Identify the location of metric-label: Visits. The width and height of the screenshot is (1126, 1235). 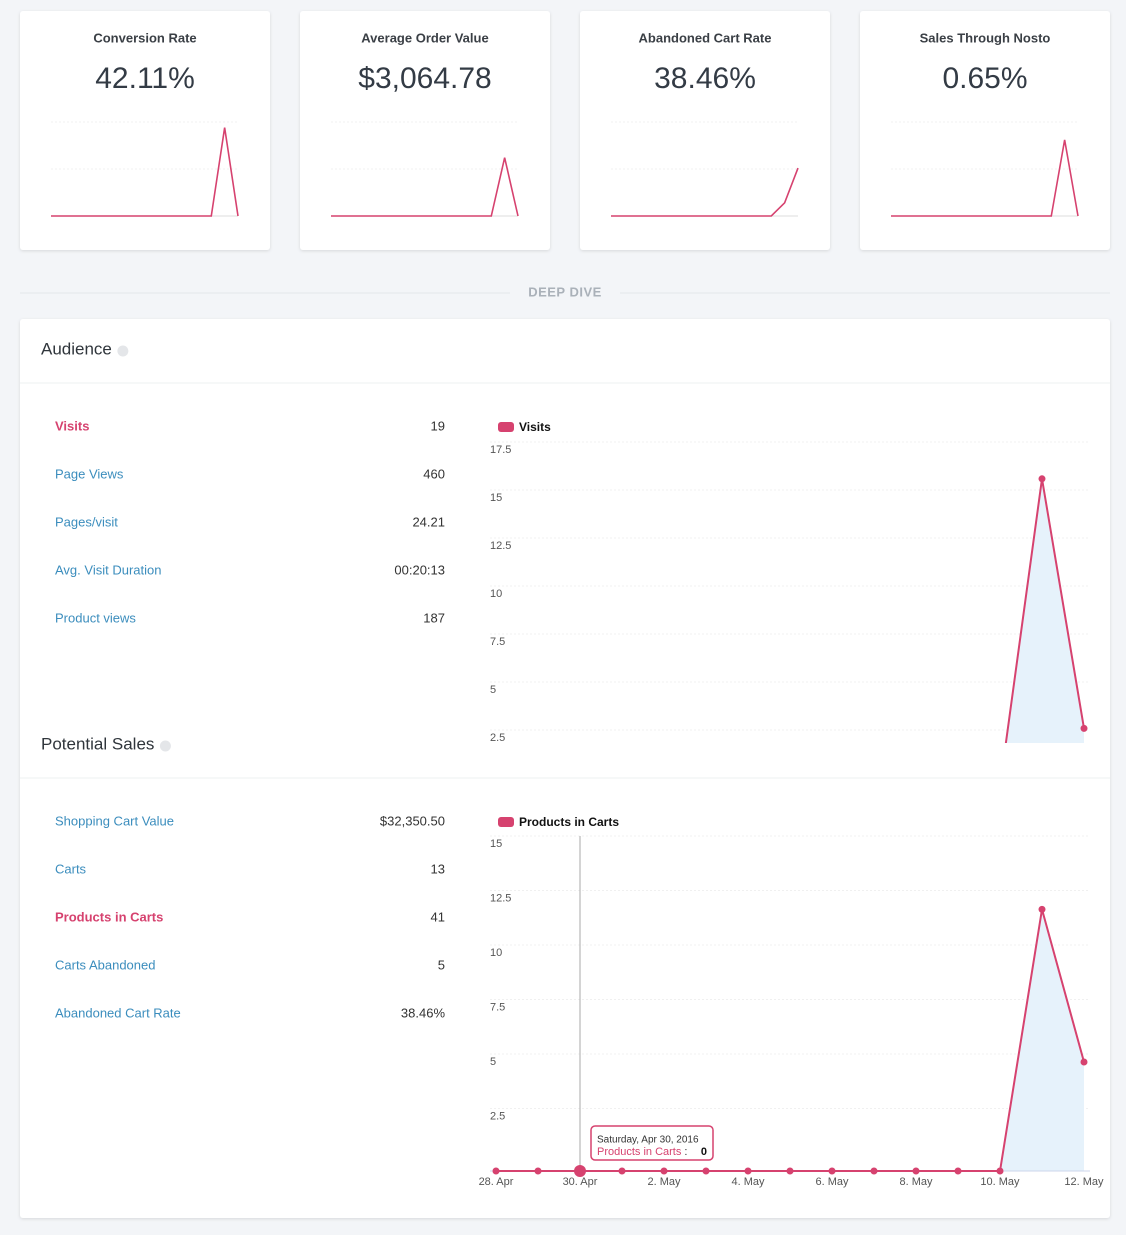
(72, 425).